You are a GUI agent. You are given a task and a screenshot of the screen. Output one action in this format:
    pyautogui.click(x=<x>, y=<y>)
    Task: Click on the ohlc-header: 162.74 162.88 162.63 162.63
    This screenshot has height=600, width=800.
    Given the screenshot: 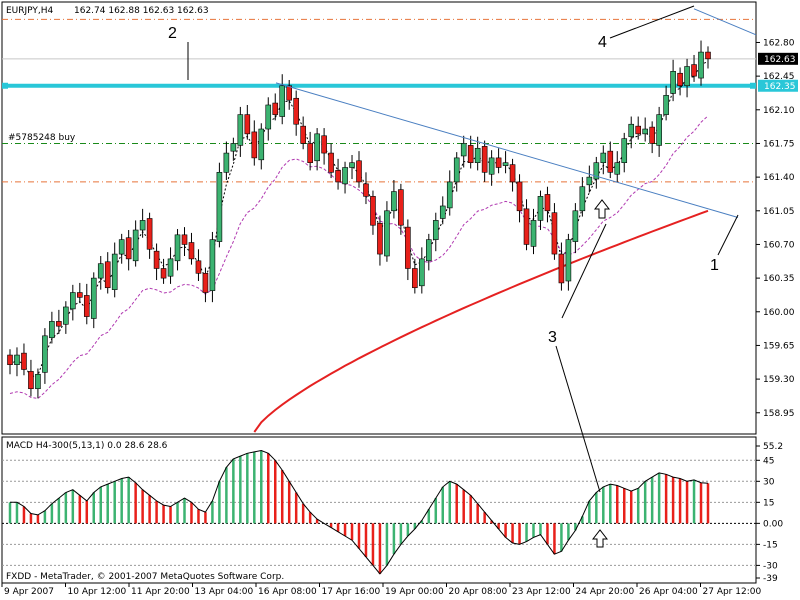 What is the action you would take?
    pyautogui.click(x=141, y=11)
    